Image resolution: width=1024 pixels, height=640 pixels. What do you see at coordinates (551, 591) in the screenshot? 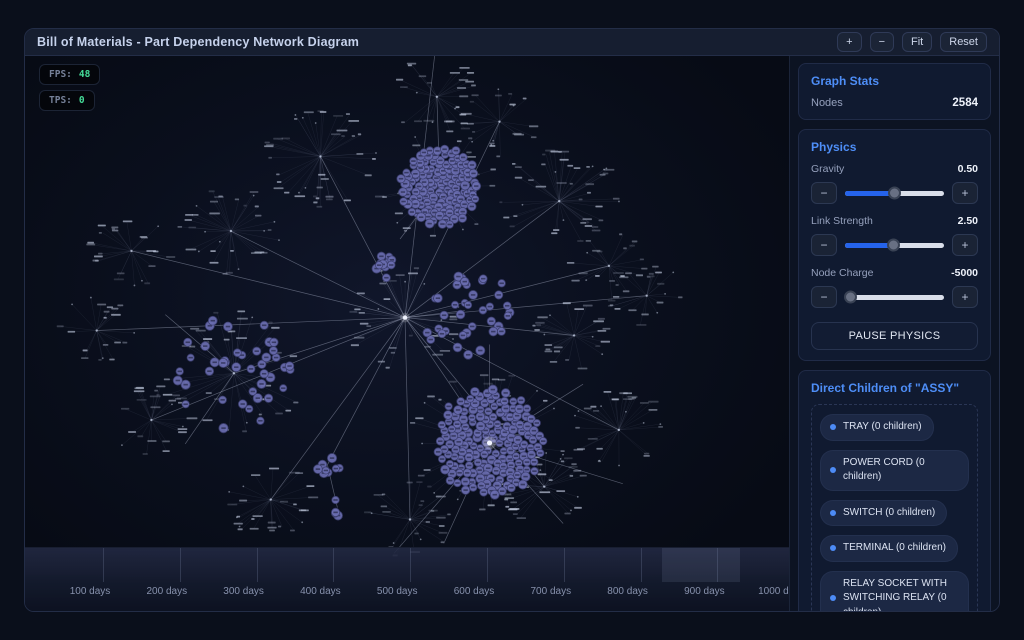
I see `timeline-tick-label: 700 days` at bounding box center [551, 591].